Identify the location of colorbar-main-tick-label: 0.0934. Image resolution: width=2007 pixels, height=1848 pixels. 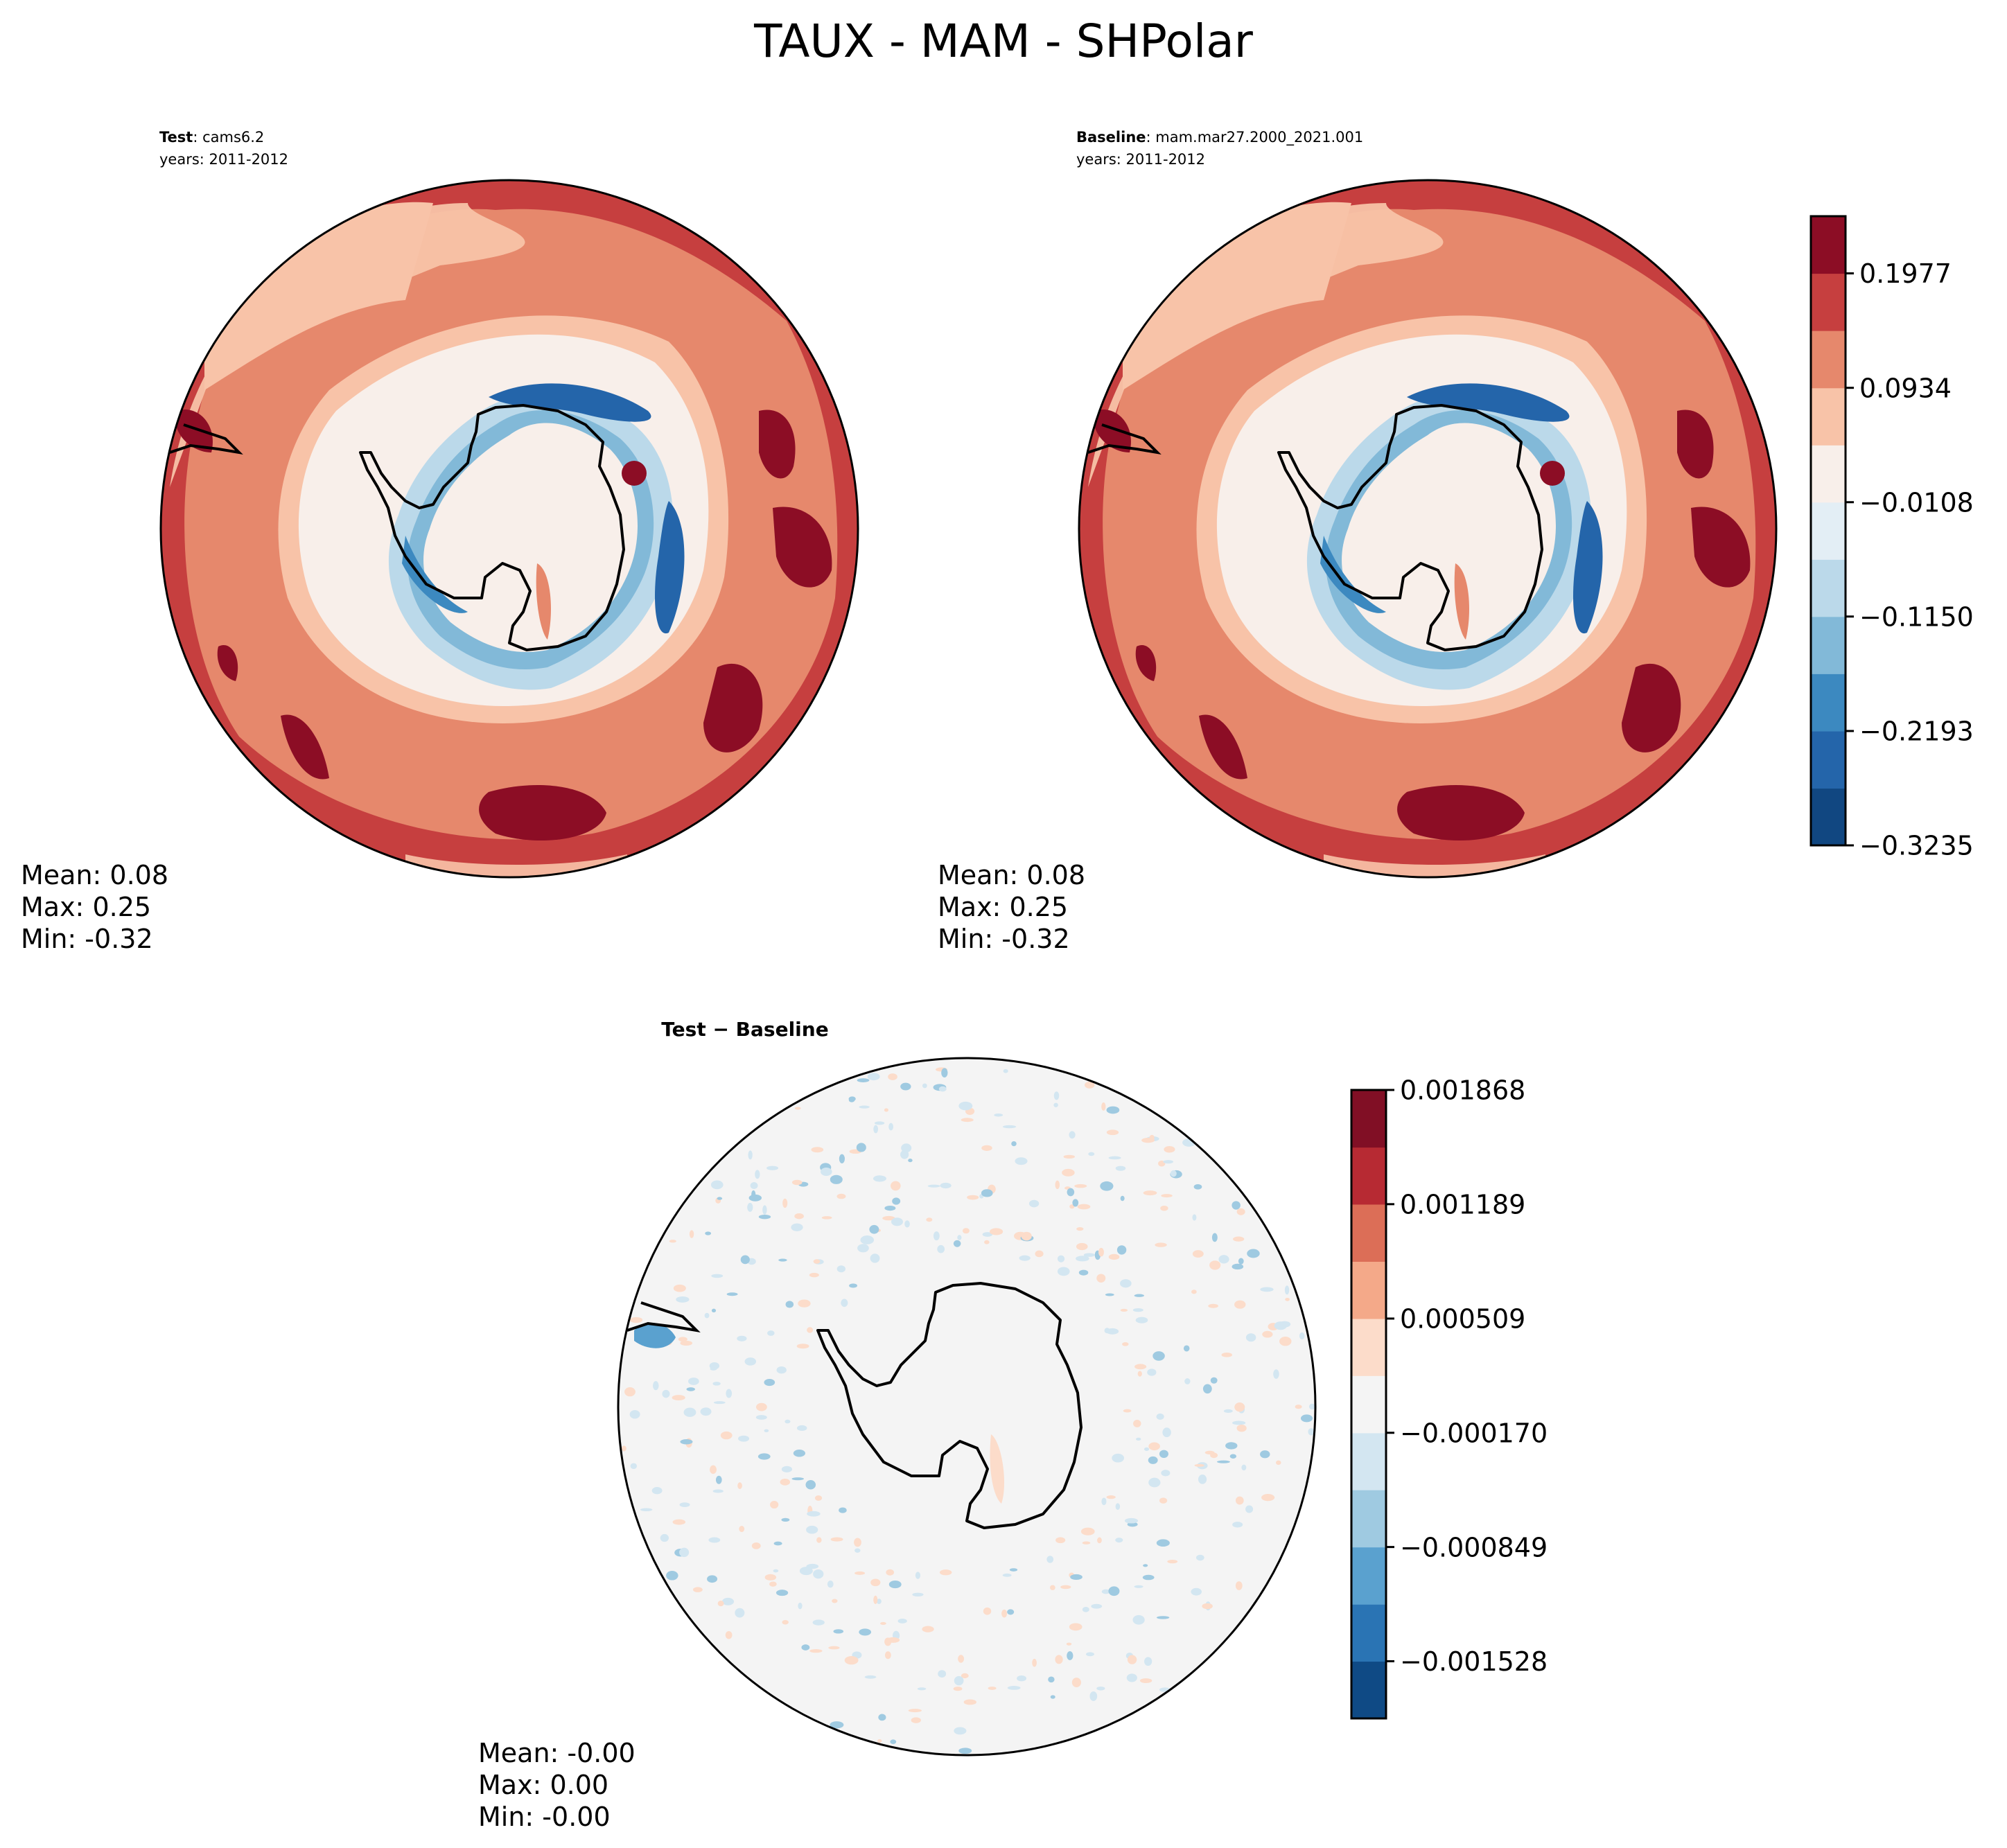
(1905, 388).